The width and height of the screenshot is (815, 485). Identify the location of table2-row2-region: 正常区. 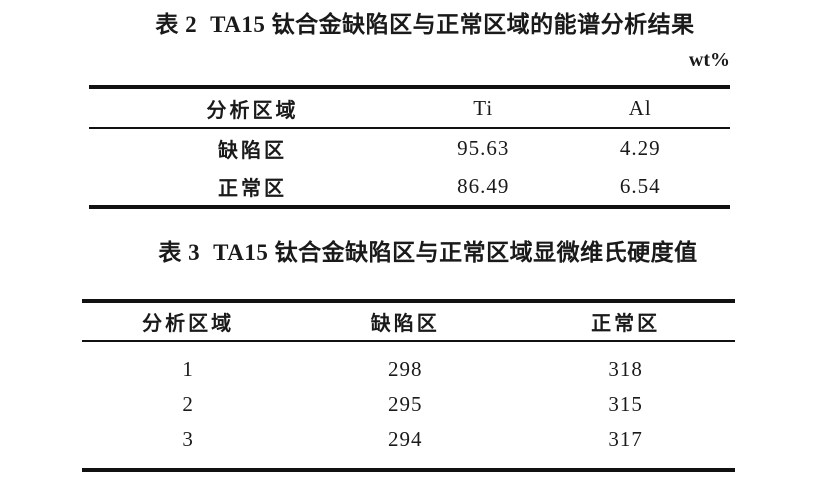
(252, 188).